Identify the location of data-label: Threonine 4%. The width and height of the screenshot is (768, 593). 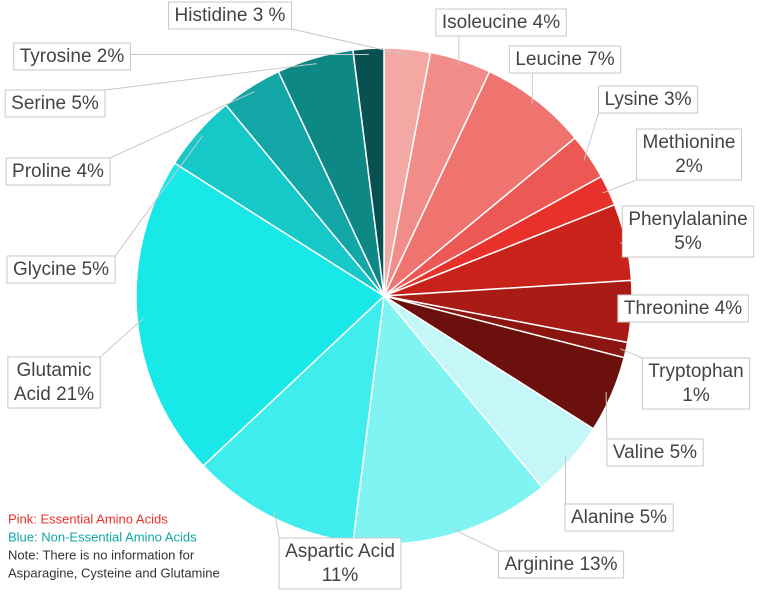
(683, 308).